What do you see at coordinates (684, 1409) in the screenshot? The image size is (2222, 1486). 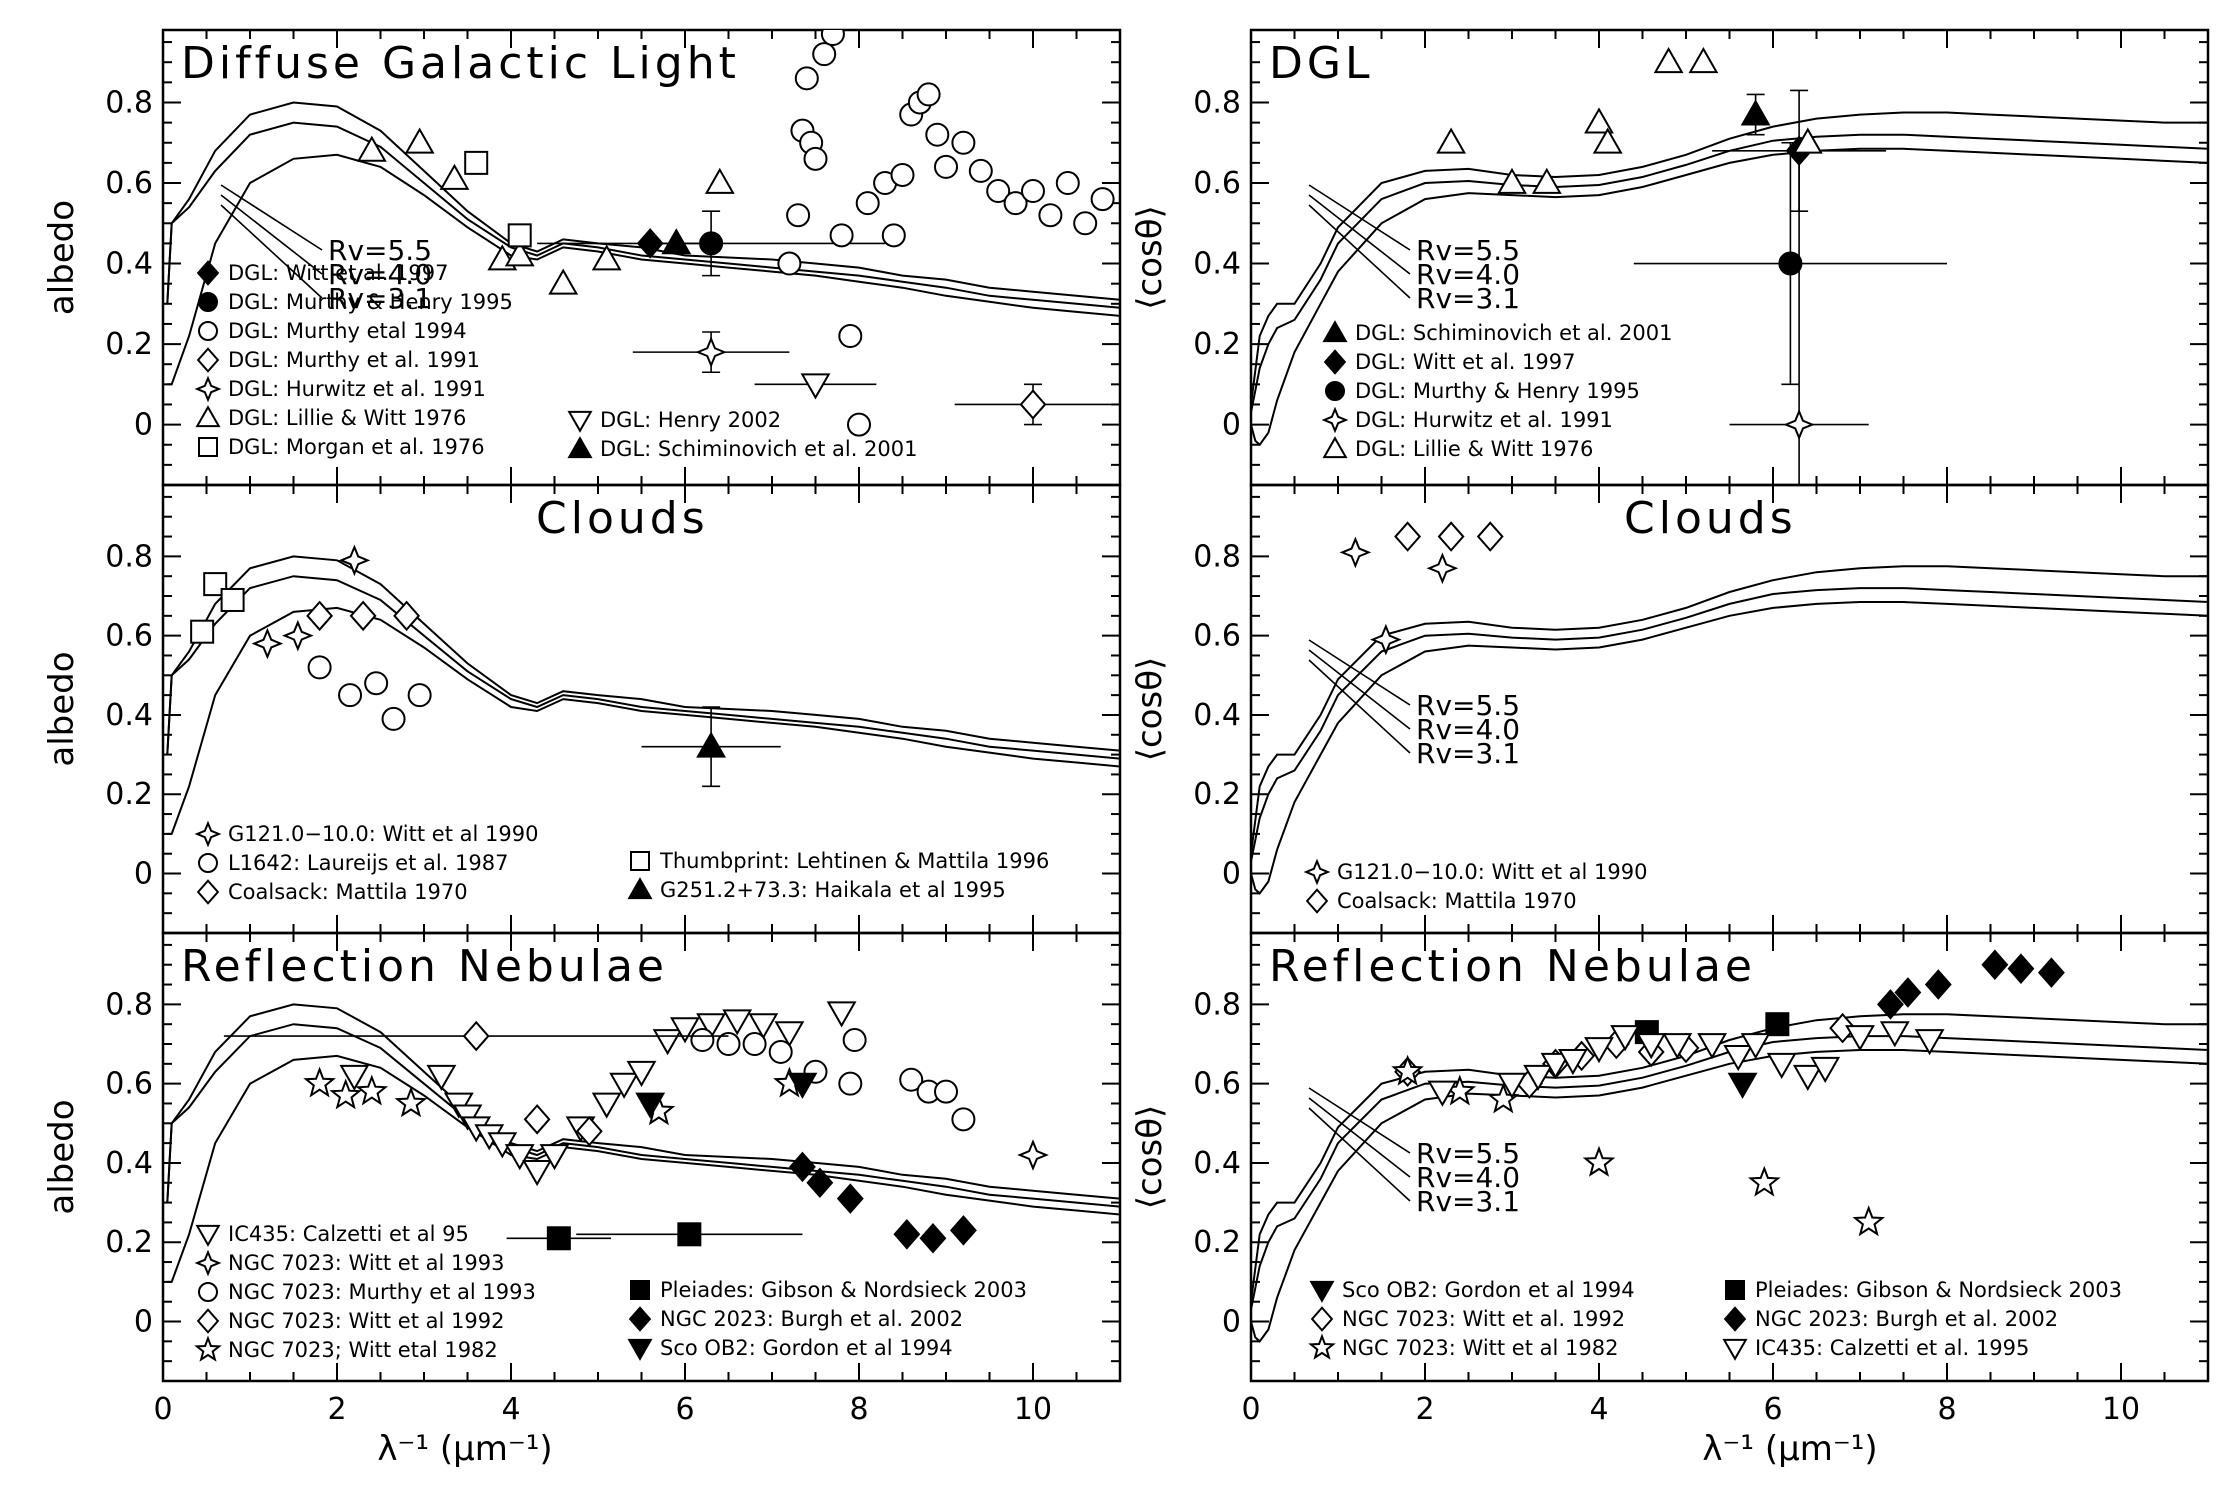 I see `x-tick-label: 6` at bounding box center [684, 1409].